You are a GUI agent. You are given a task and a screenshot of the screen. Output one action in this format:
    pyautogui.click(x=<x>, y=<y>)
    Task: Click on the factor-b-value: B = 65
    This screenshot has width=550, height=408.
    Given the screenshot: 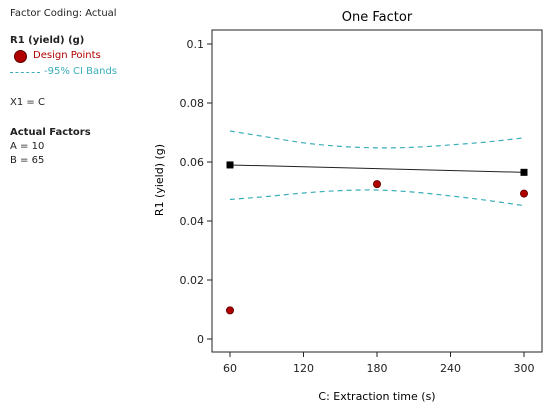 What is the action you would take?
    pyautogui.click(x=27, y=160)
    